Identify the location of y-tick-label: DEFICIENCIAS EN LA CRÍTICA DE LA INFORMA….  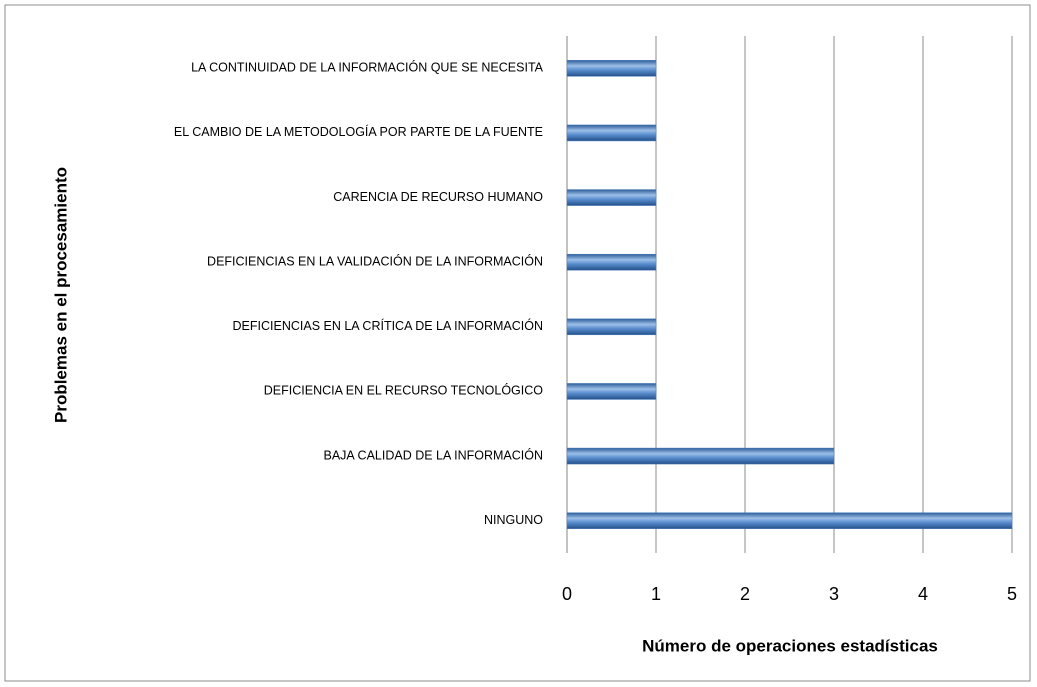
(388, 325).